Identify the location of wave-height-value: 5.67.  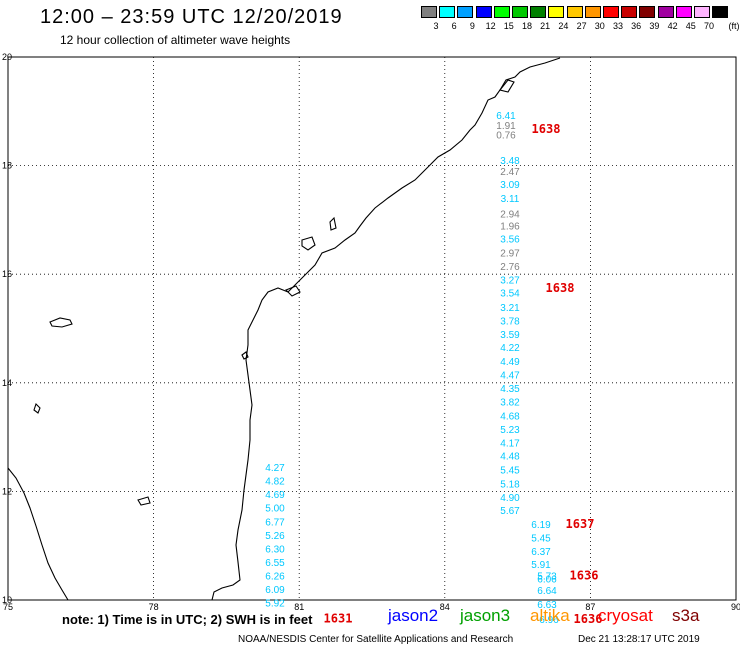
(510, 511).